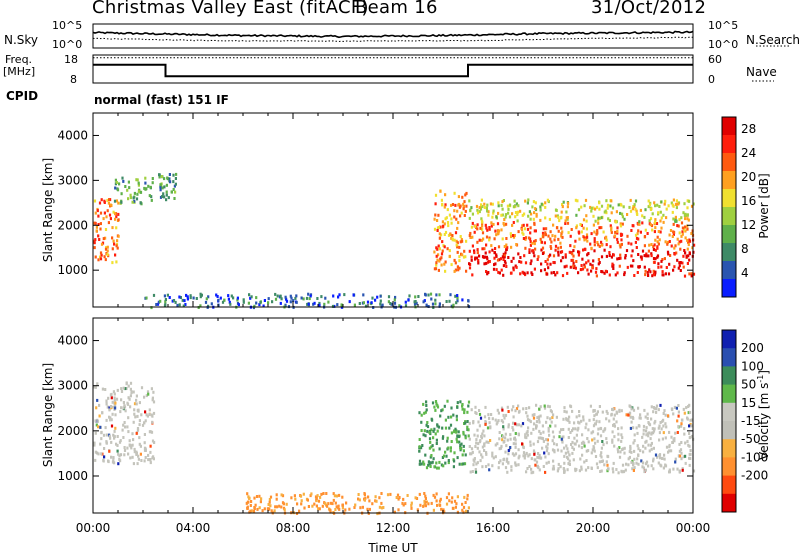  I want to click on x-axis-title: Time UT, so click(392, 547).